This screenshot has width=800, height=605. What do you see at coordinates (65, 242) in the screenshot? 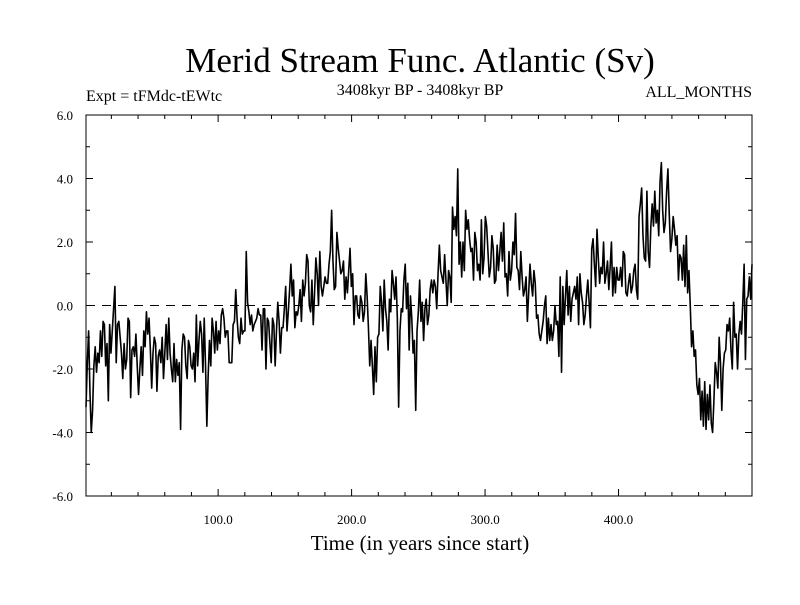
I see `y-tick-label: 2.0` at bounding box center [65, 242].